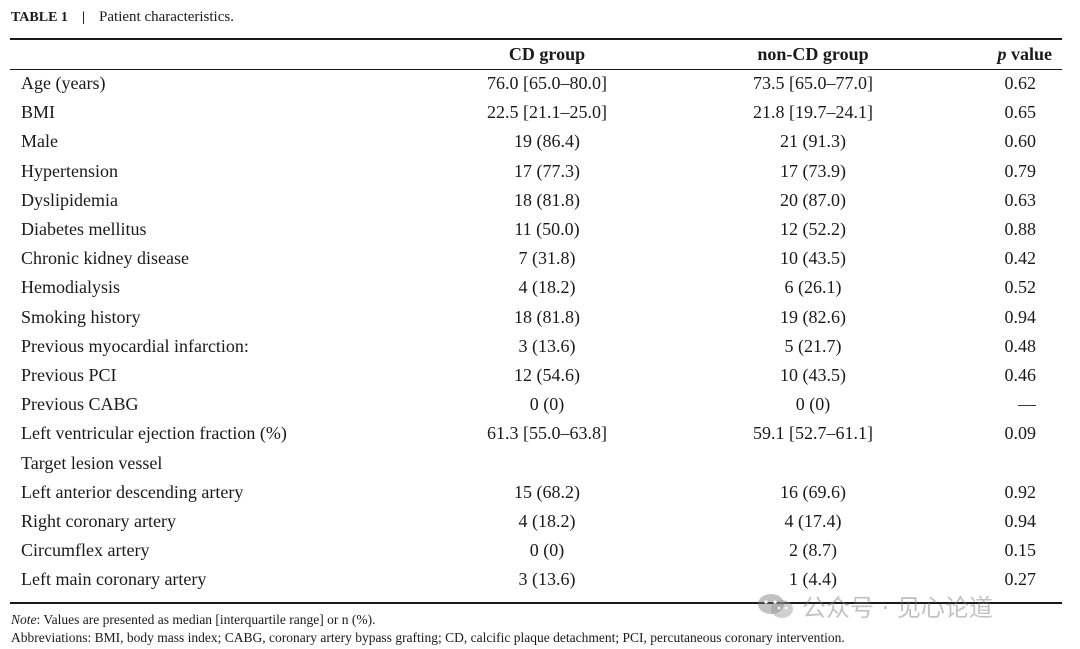 This screenshot has width=1080, height=649. Describe the element at coordinates (813, 579) in the screenshot. I see `noncd-value: 1 (4.4)` at that location.